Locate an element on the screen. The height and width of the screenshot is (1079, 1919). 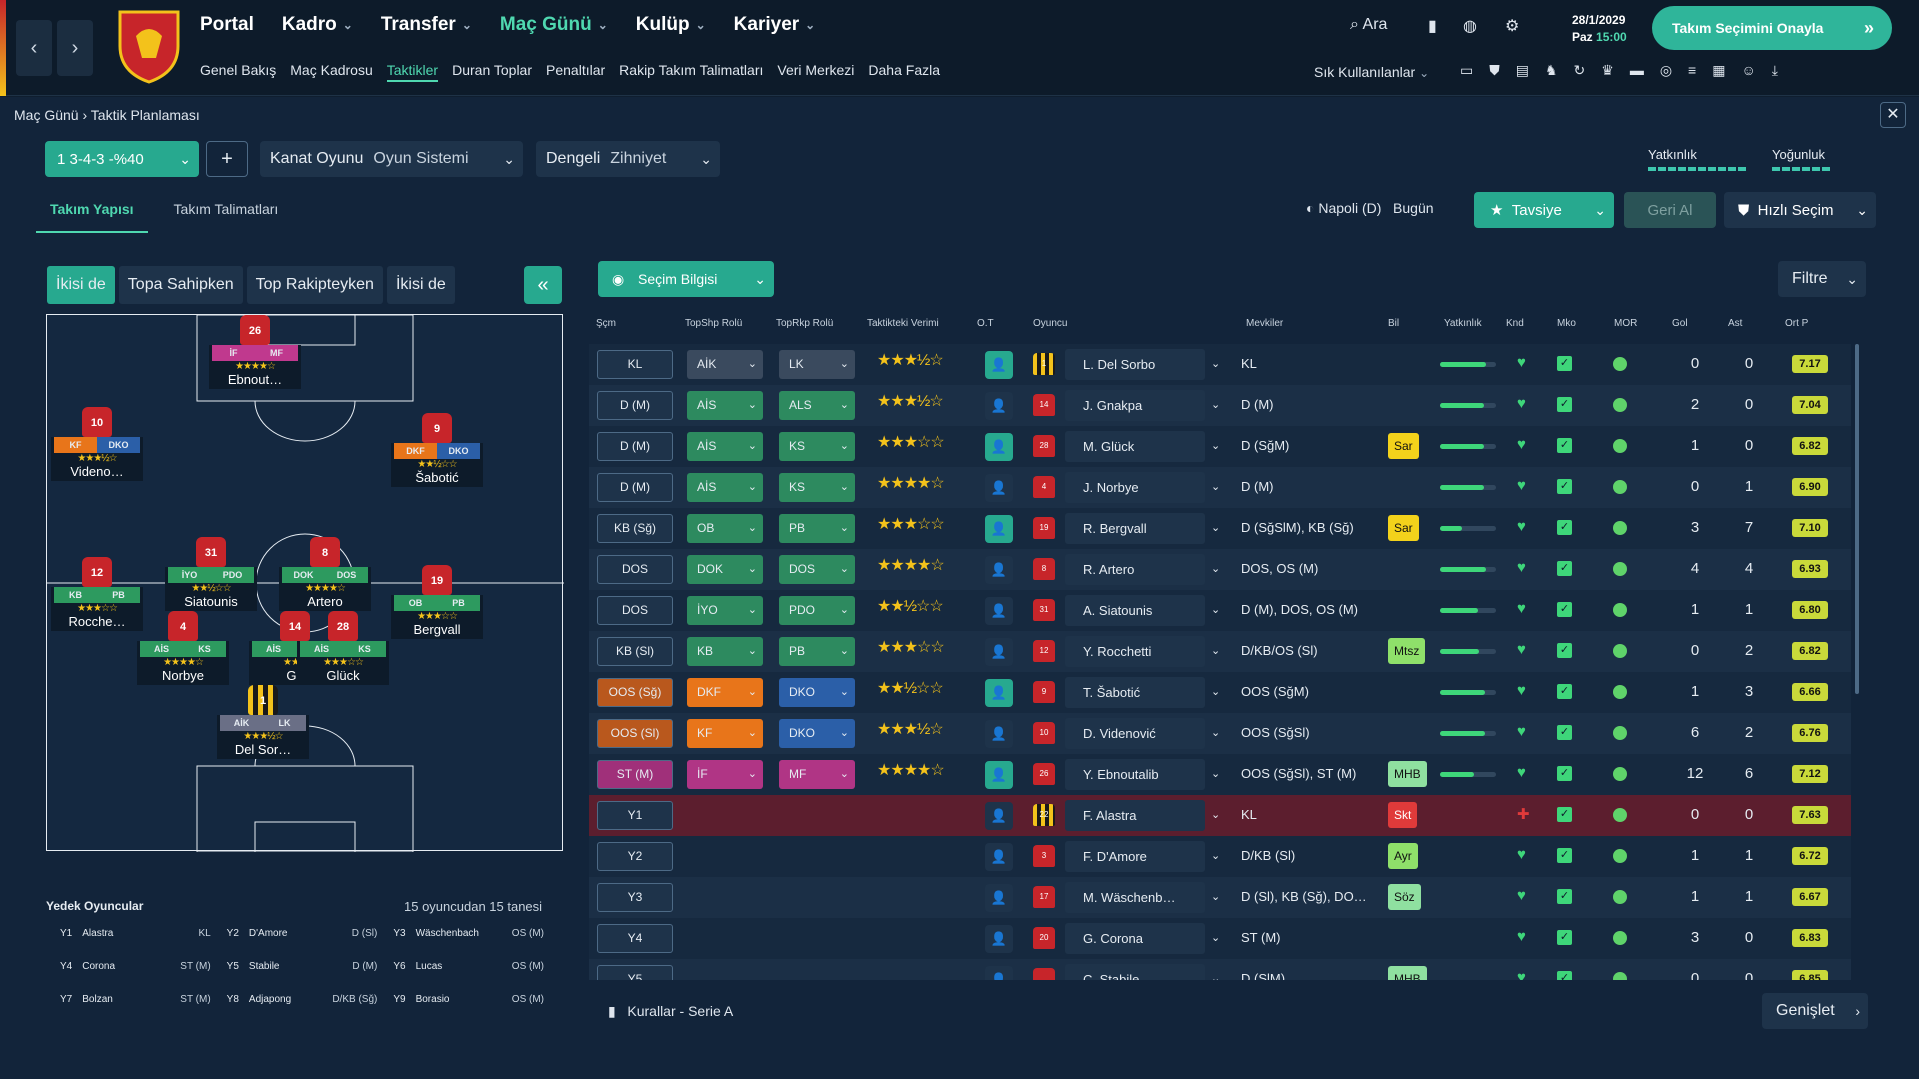
sub-player: Y2 D'Amore D (Sl) is located at coordinates (310, 944).